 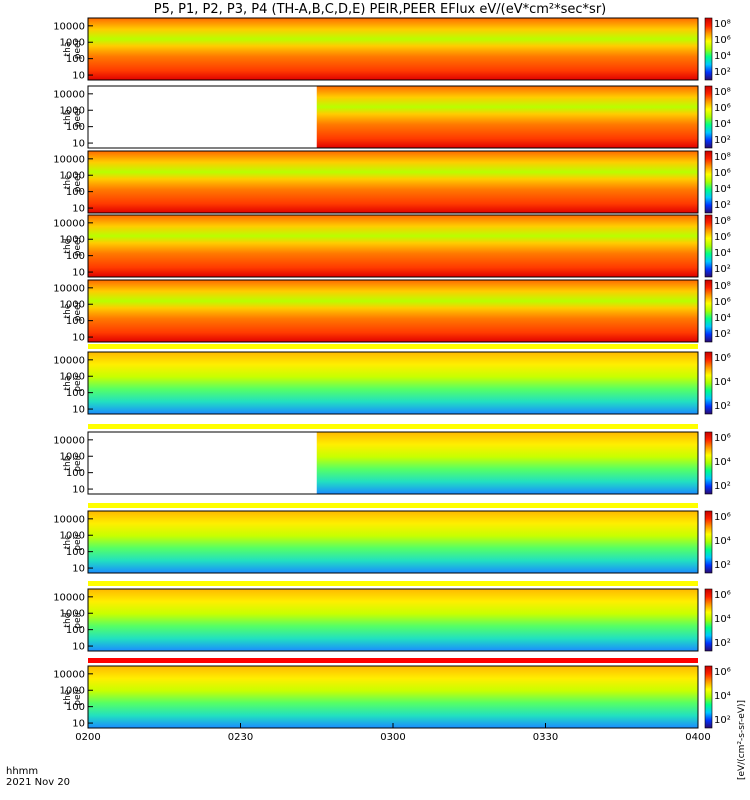 What do you see at coordinates (22, 771) in the screenshot?
I see `x-axis-label-time: hhmm` at bounding box center [22, 771].